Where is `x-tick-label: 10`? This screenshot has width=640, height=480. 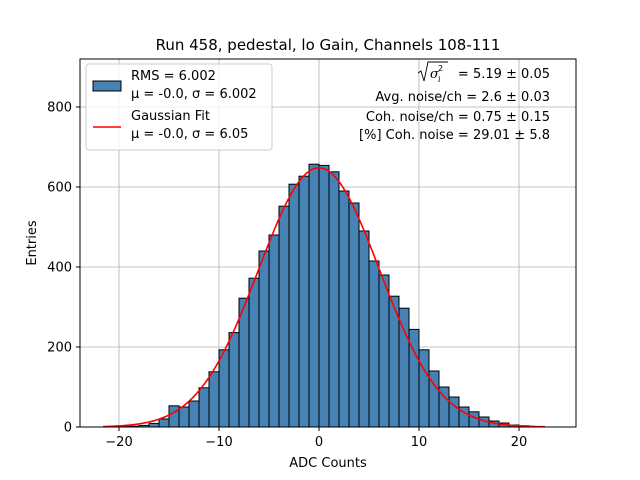
x-tick-label: 10 is located at coordinates (419, 442).